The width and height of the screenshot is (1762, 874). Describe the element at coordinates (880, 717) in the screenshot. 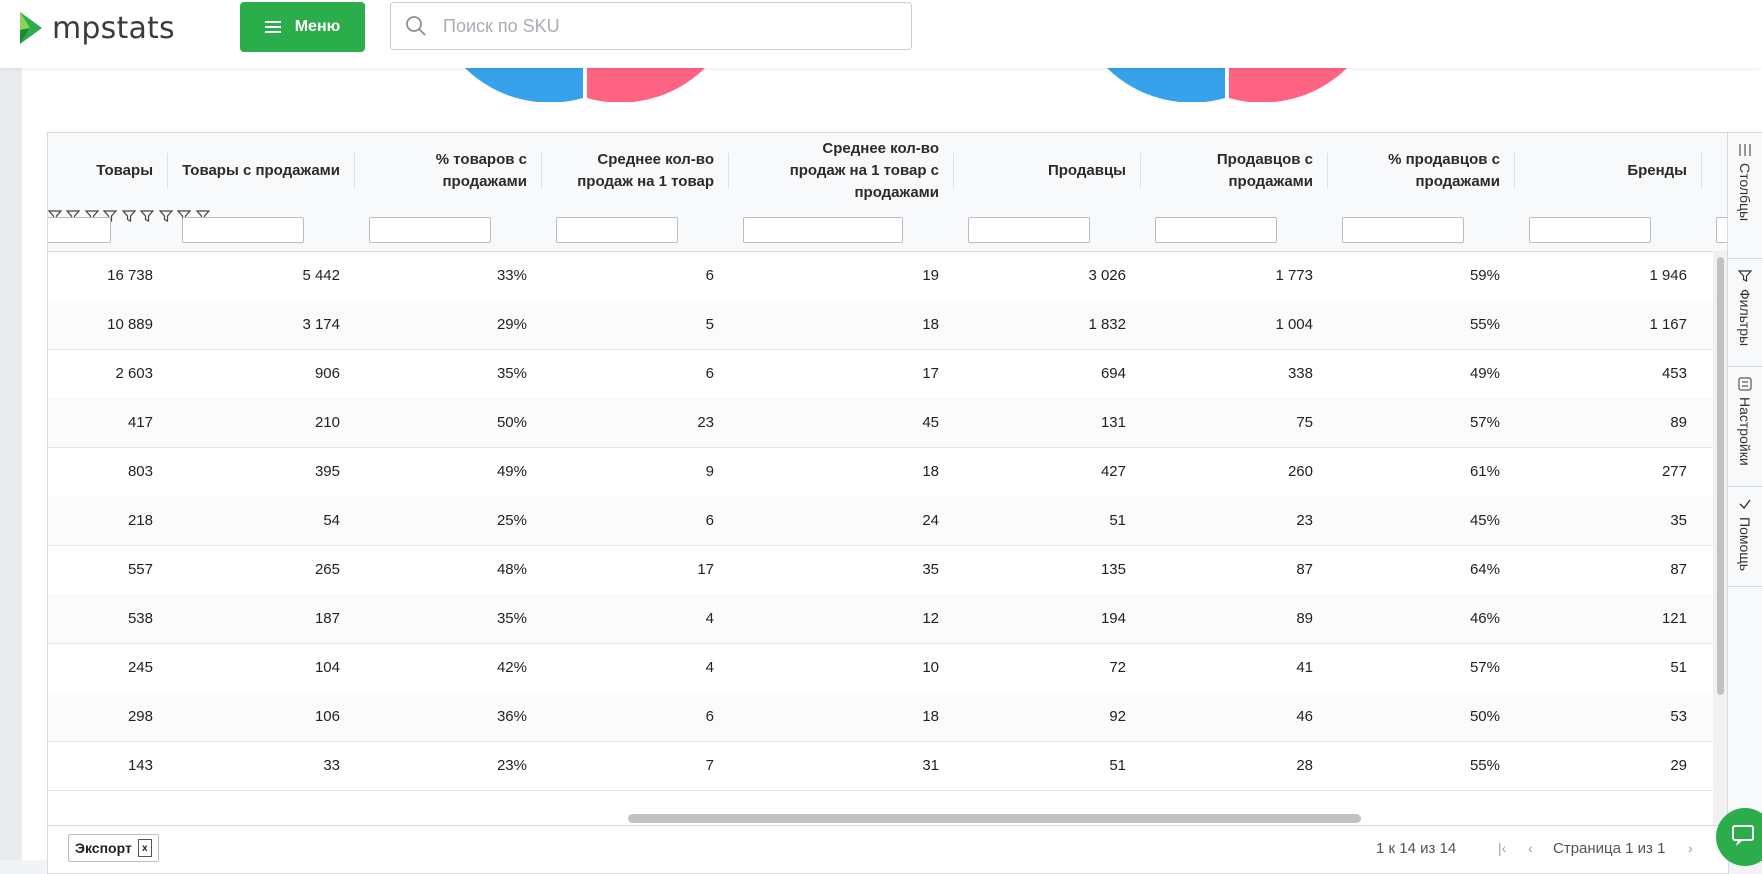

I see `table-row: 298 106 36% 6 18 92 46 50% 53` at that location.